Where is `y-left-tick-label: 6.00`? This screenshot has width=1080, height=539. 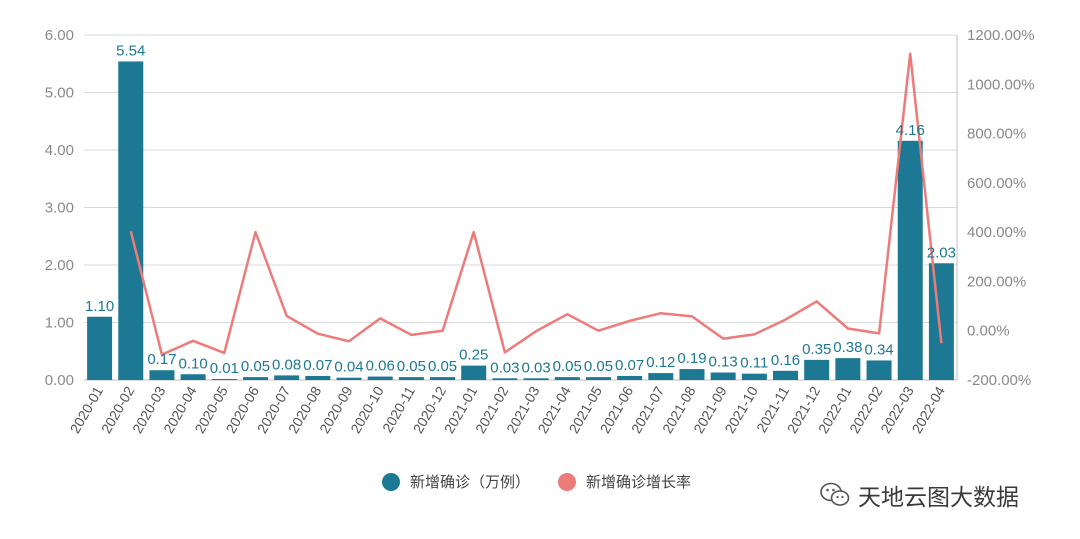 y-left-tick-label: 6.00 is located at coordinates (59, 35).